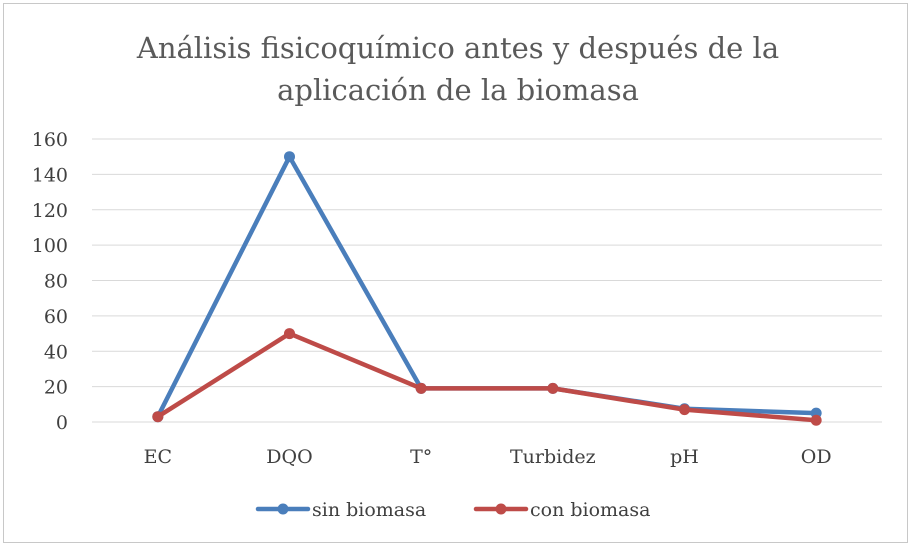 The height and width of the screenshot is (548, 913). What do you see at coordinates (684, 457) in the screenshot?
I see `x-tick-label-4: pH` at bounding box center [684, 457].